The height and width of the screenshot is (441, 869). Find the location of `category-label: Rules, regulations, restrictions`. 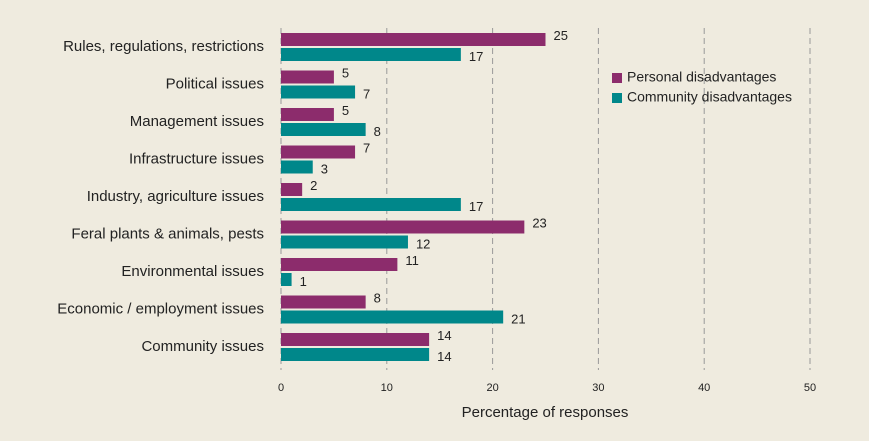

category-label: Rules, regulations, restrictions is located at coordinates (163, 46).